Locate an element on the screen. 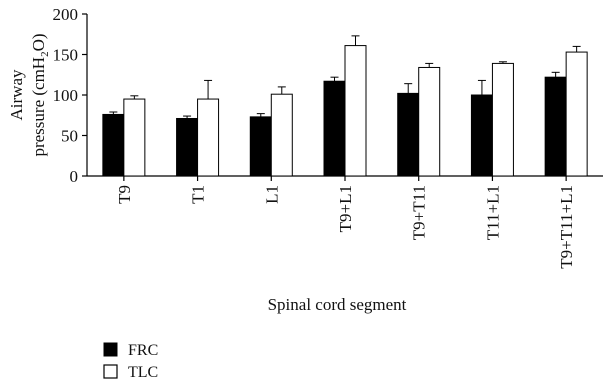 The width and height of the screenshot is (615, 387). x-tick-label: T11+L1 is located at coordinates (492, 212).